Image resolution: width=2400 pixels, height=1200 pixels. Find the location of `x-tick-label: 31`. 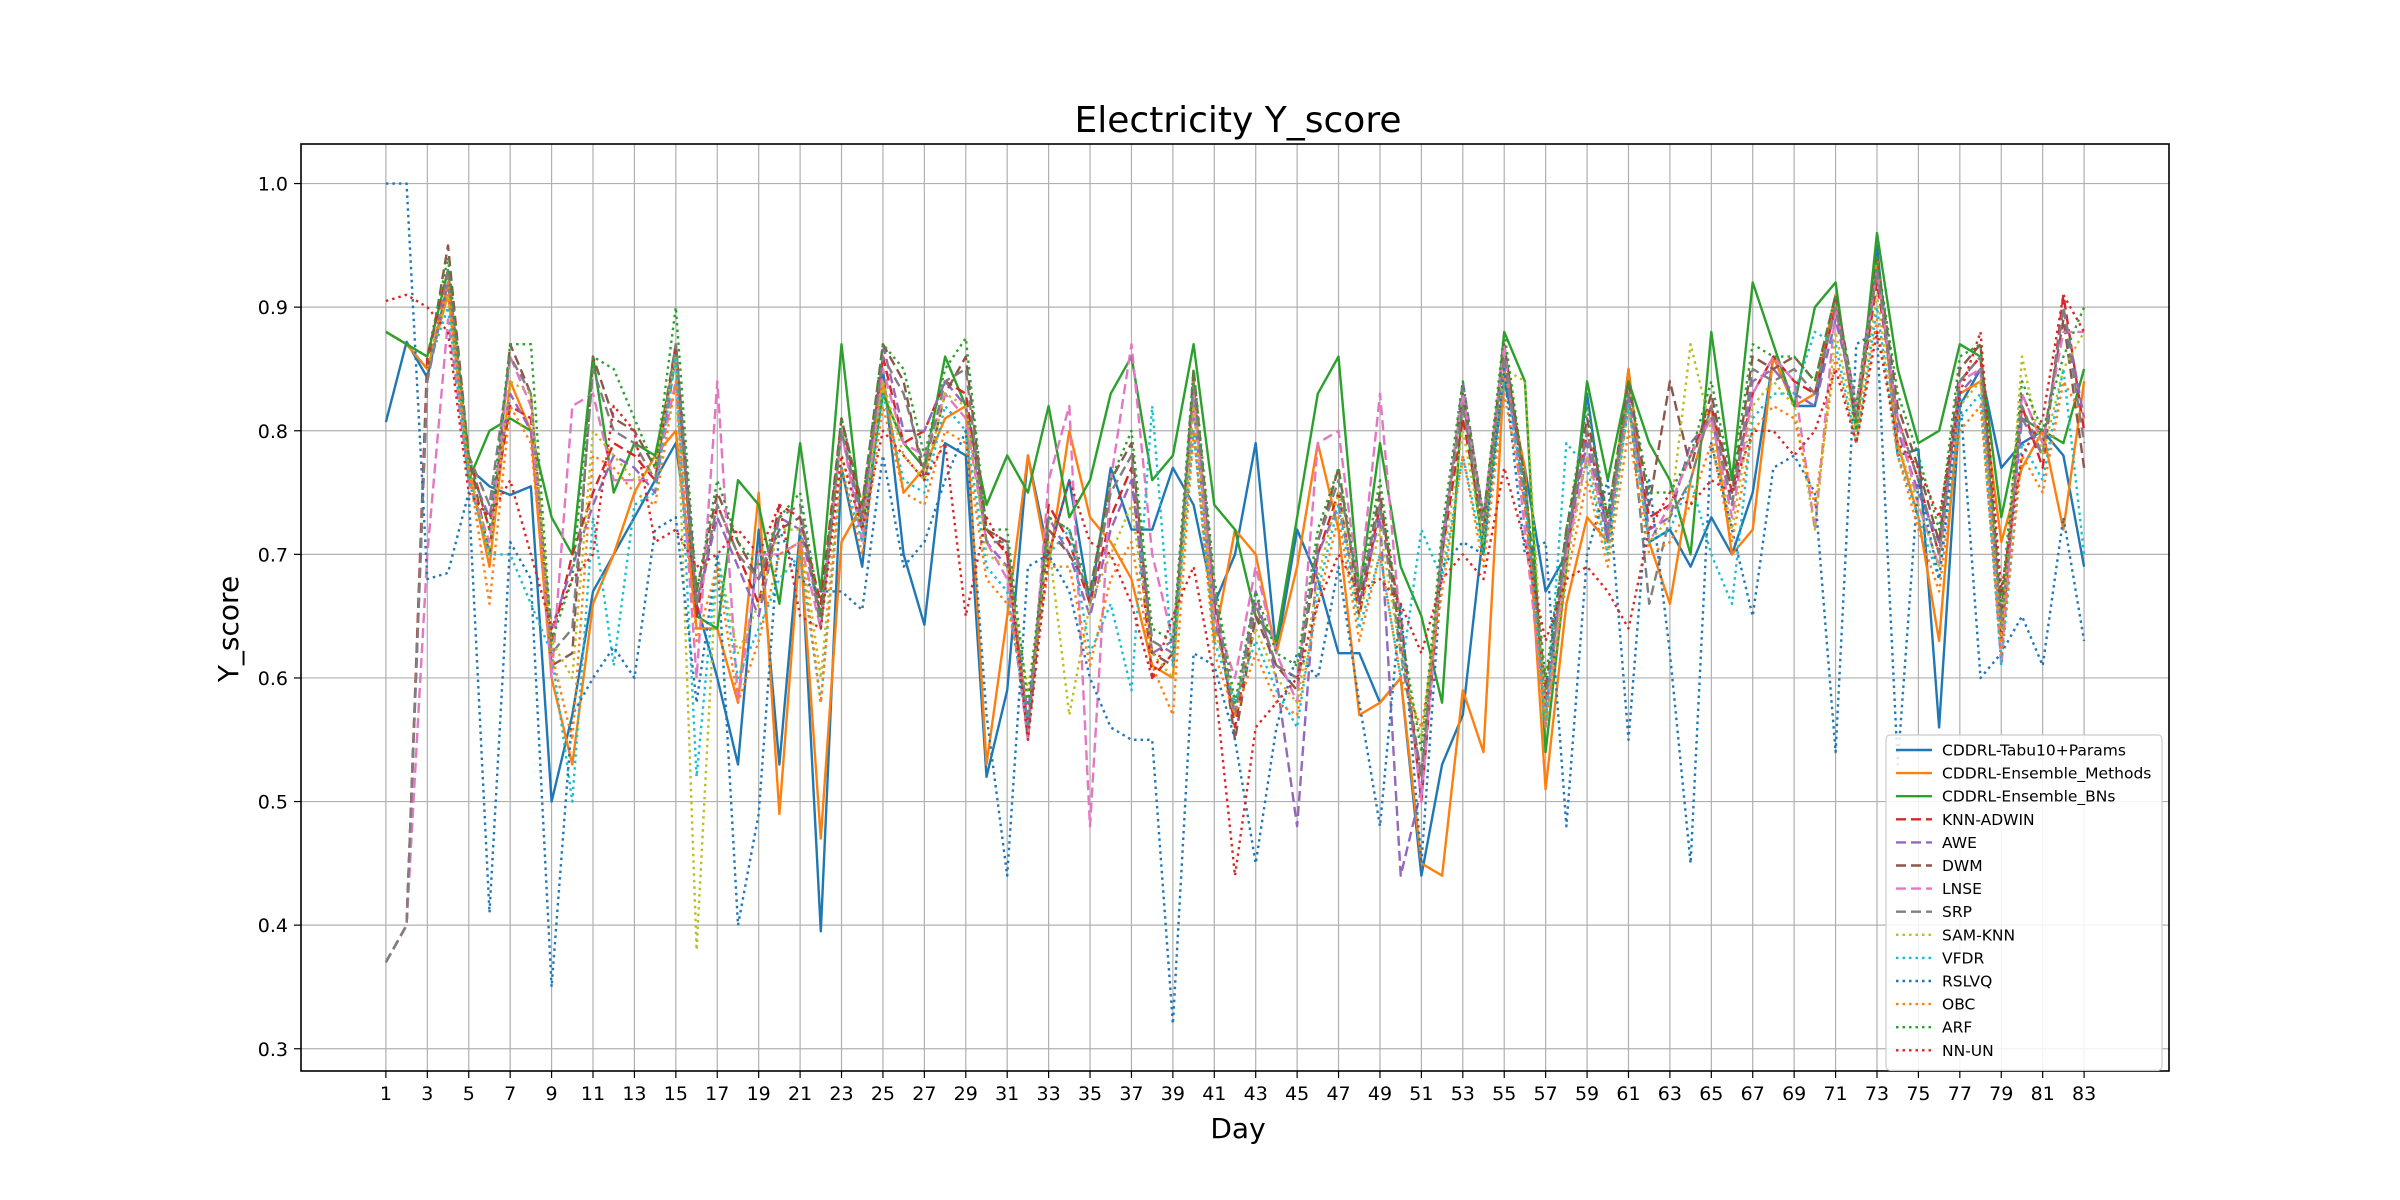

x-tick-label: 31 is located at coordinates (1007, 1094).